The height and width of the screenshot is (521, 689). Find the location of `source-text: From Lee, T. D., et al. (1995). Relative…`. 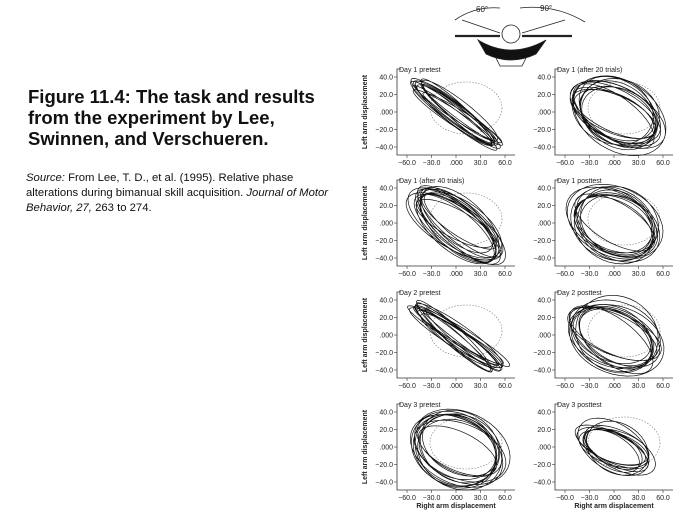

source-text: From Lee, T. D., et al. (1995). Relative… is located at coordinates (160, 185).